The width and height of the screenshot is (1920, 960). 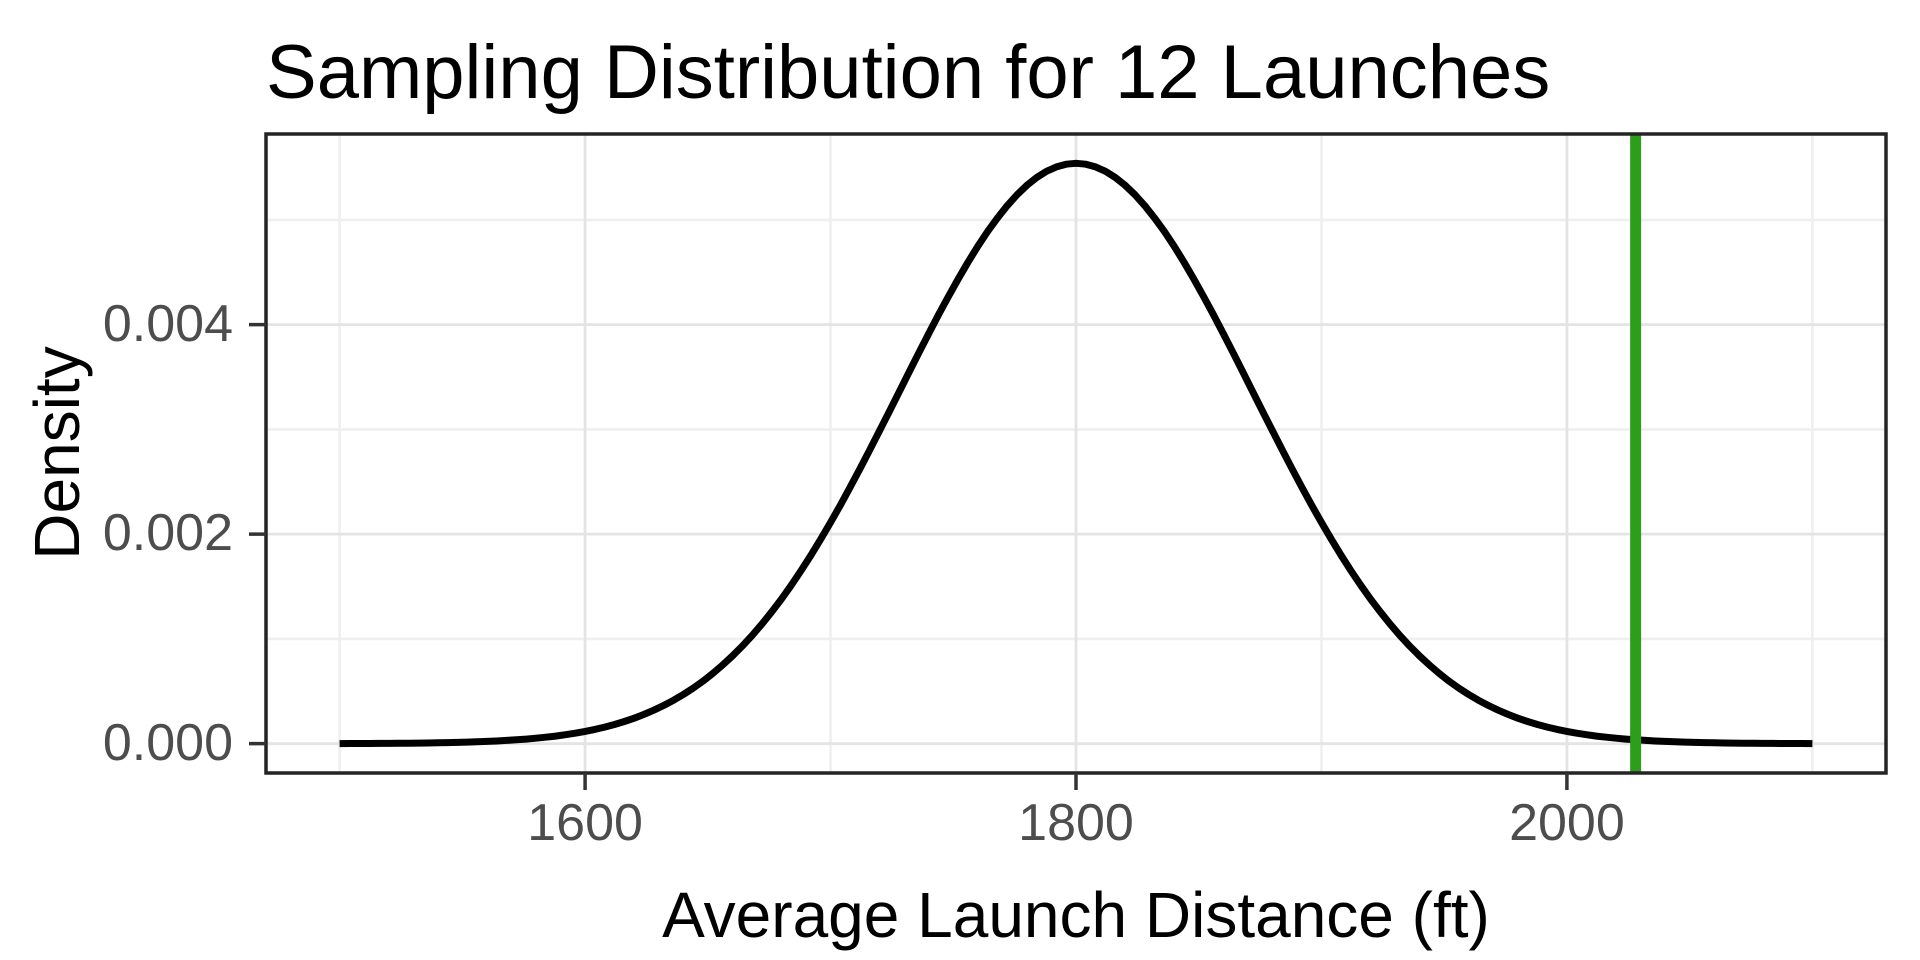 I want to click on y-tick-label: 0.004, so click(x=167, y=323).